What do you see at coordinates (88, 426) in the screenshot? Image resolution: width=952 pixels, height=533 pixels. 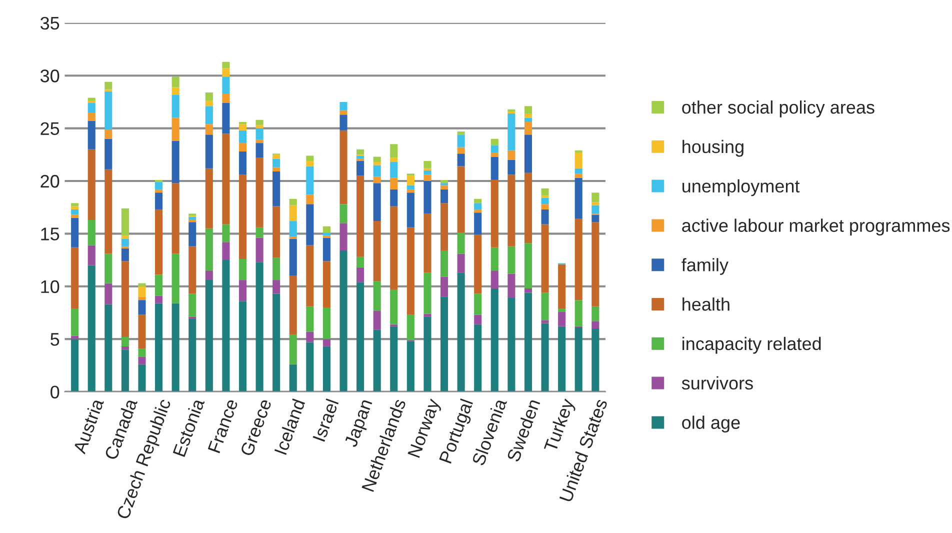 I see `x-tick-label: Austria` at bounding box center [88, 426].